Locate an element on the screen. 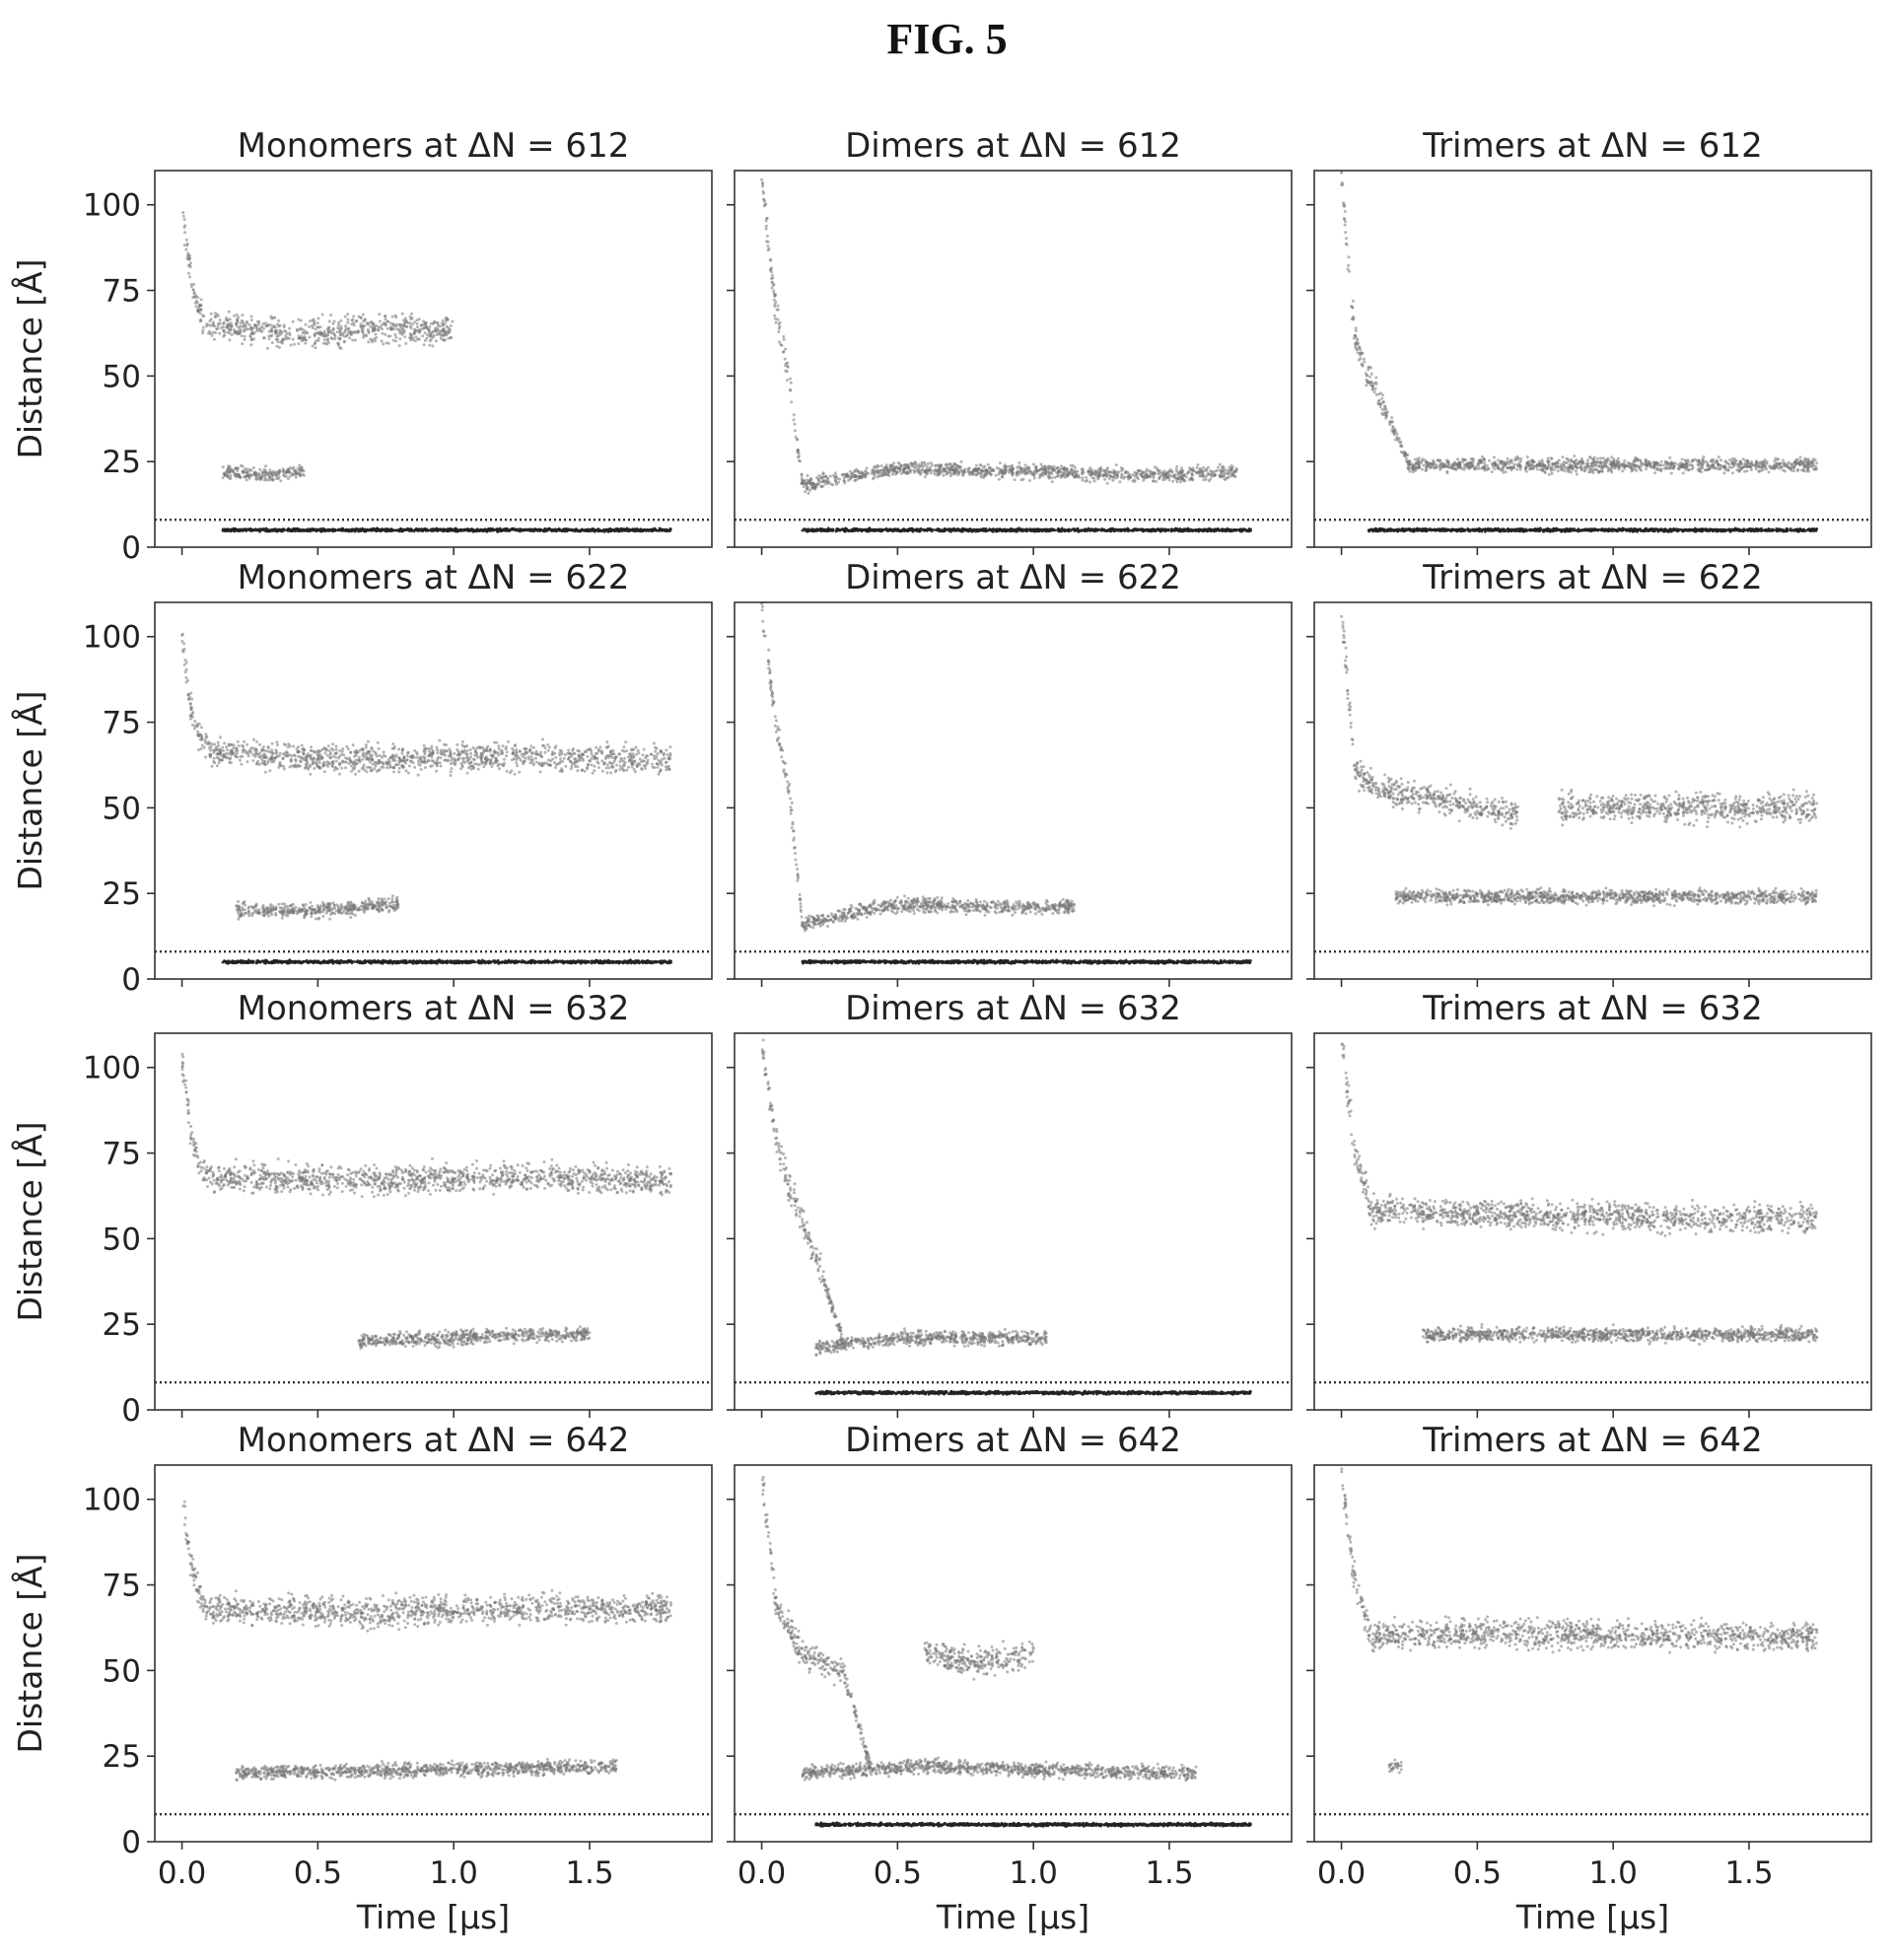 Image resolution: width=1894 pixels, height=1960 pixels. panel-title: Dimers at ΔN = 612 is located at coordinates (1013, 146).